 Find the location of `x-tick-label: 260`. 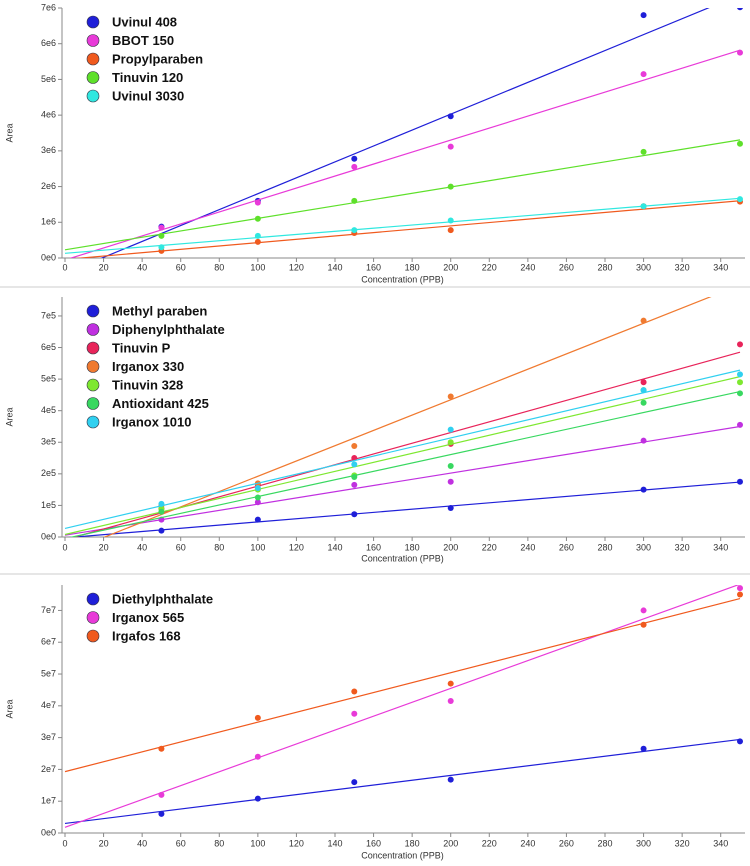

x-tick-label: 260 is located at coordinates (566, 547).